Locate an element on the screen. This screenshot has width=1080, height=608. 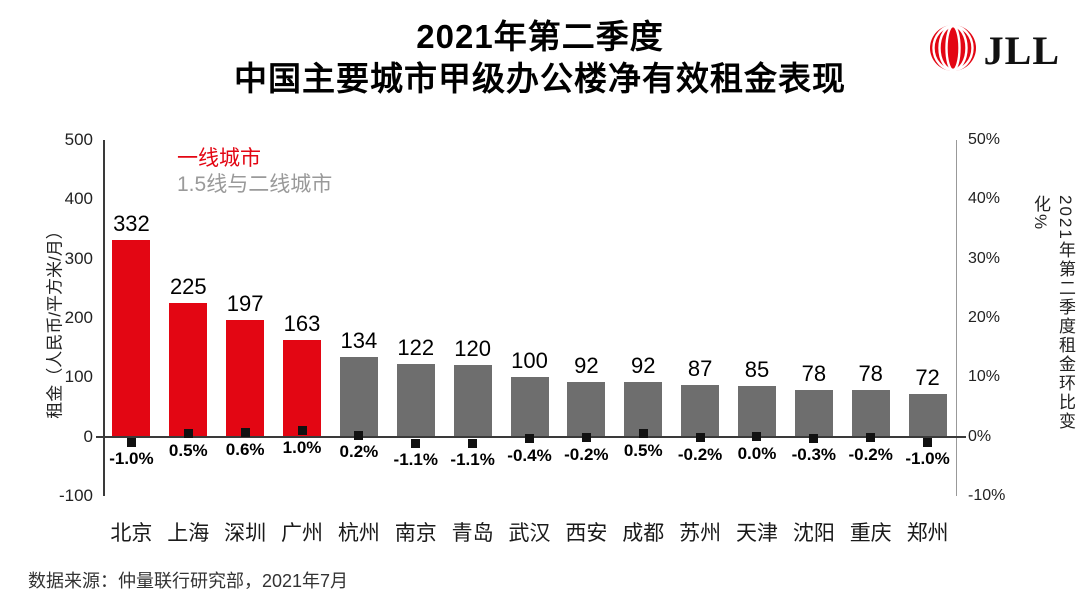
pct-change-label: -0.3% is located at coordinates (814, 455).